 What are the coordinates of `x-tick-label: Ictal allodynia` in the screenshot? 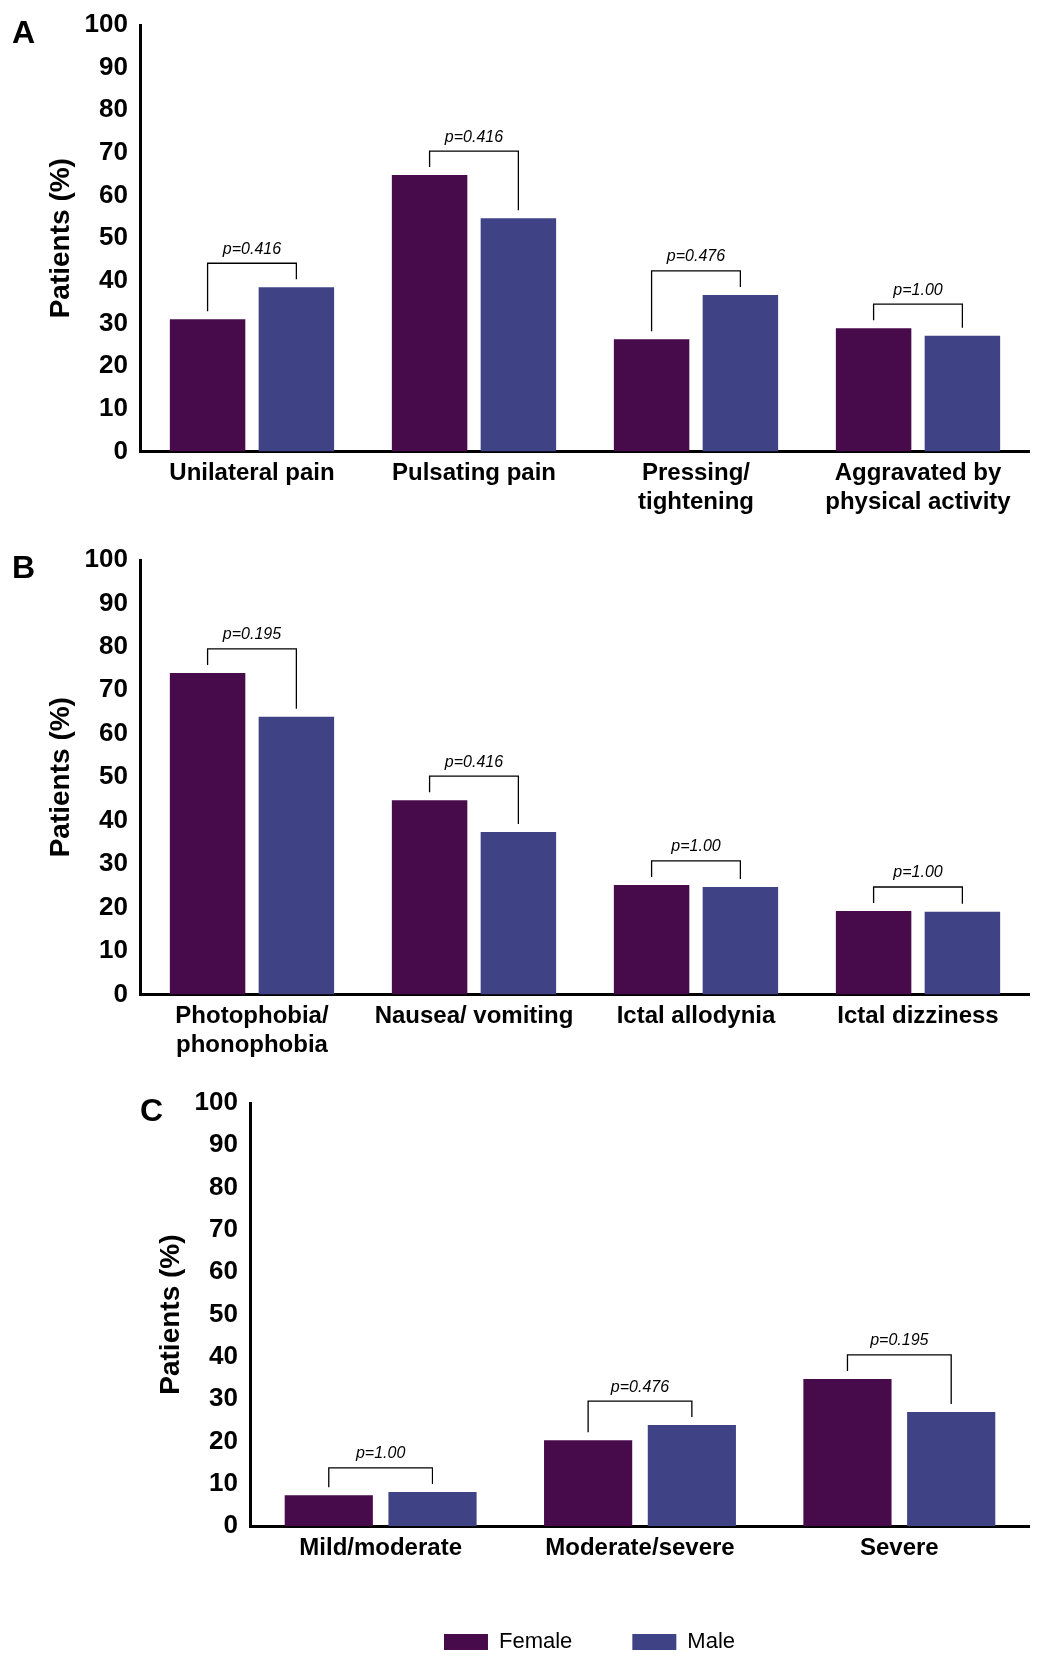 It's located at (696, 1015).